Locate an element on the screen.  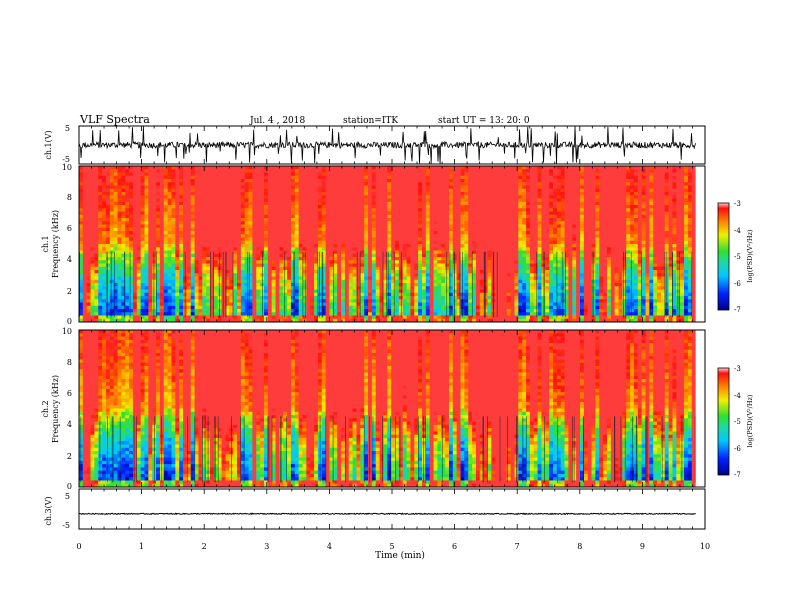
start-time-label: start UT = 13: 20: 0 is located at coordinates (484, 121).